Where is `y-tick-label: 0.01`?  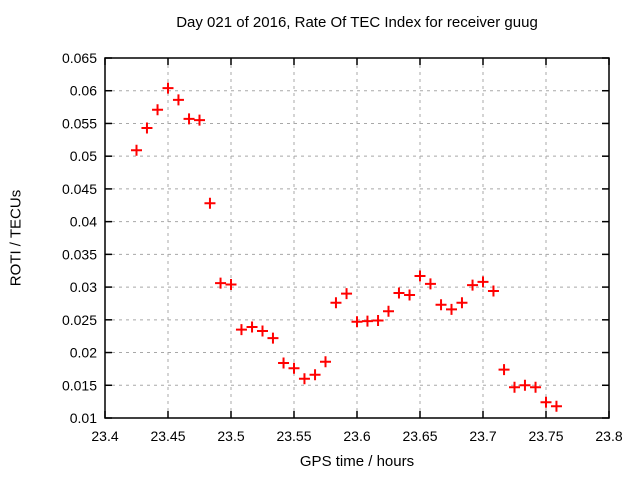 y-tick-label: 0.01 is located at coordinates (83, 418).